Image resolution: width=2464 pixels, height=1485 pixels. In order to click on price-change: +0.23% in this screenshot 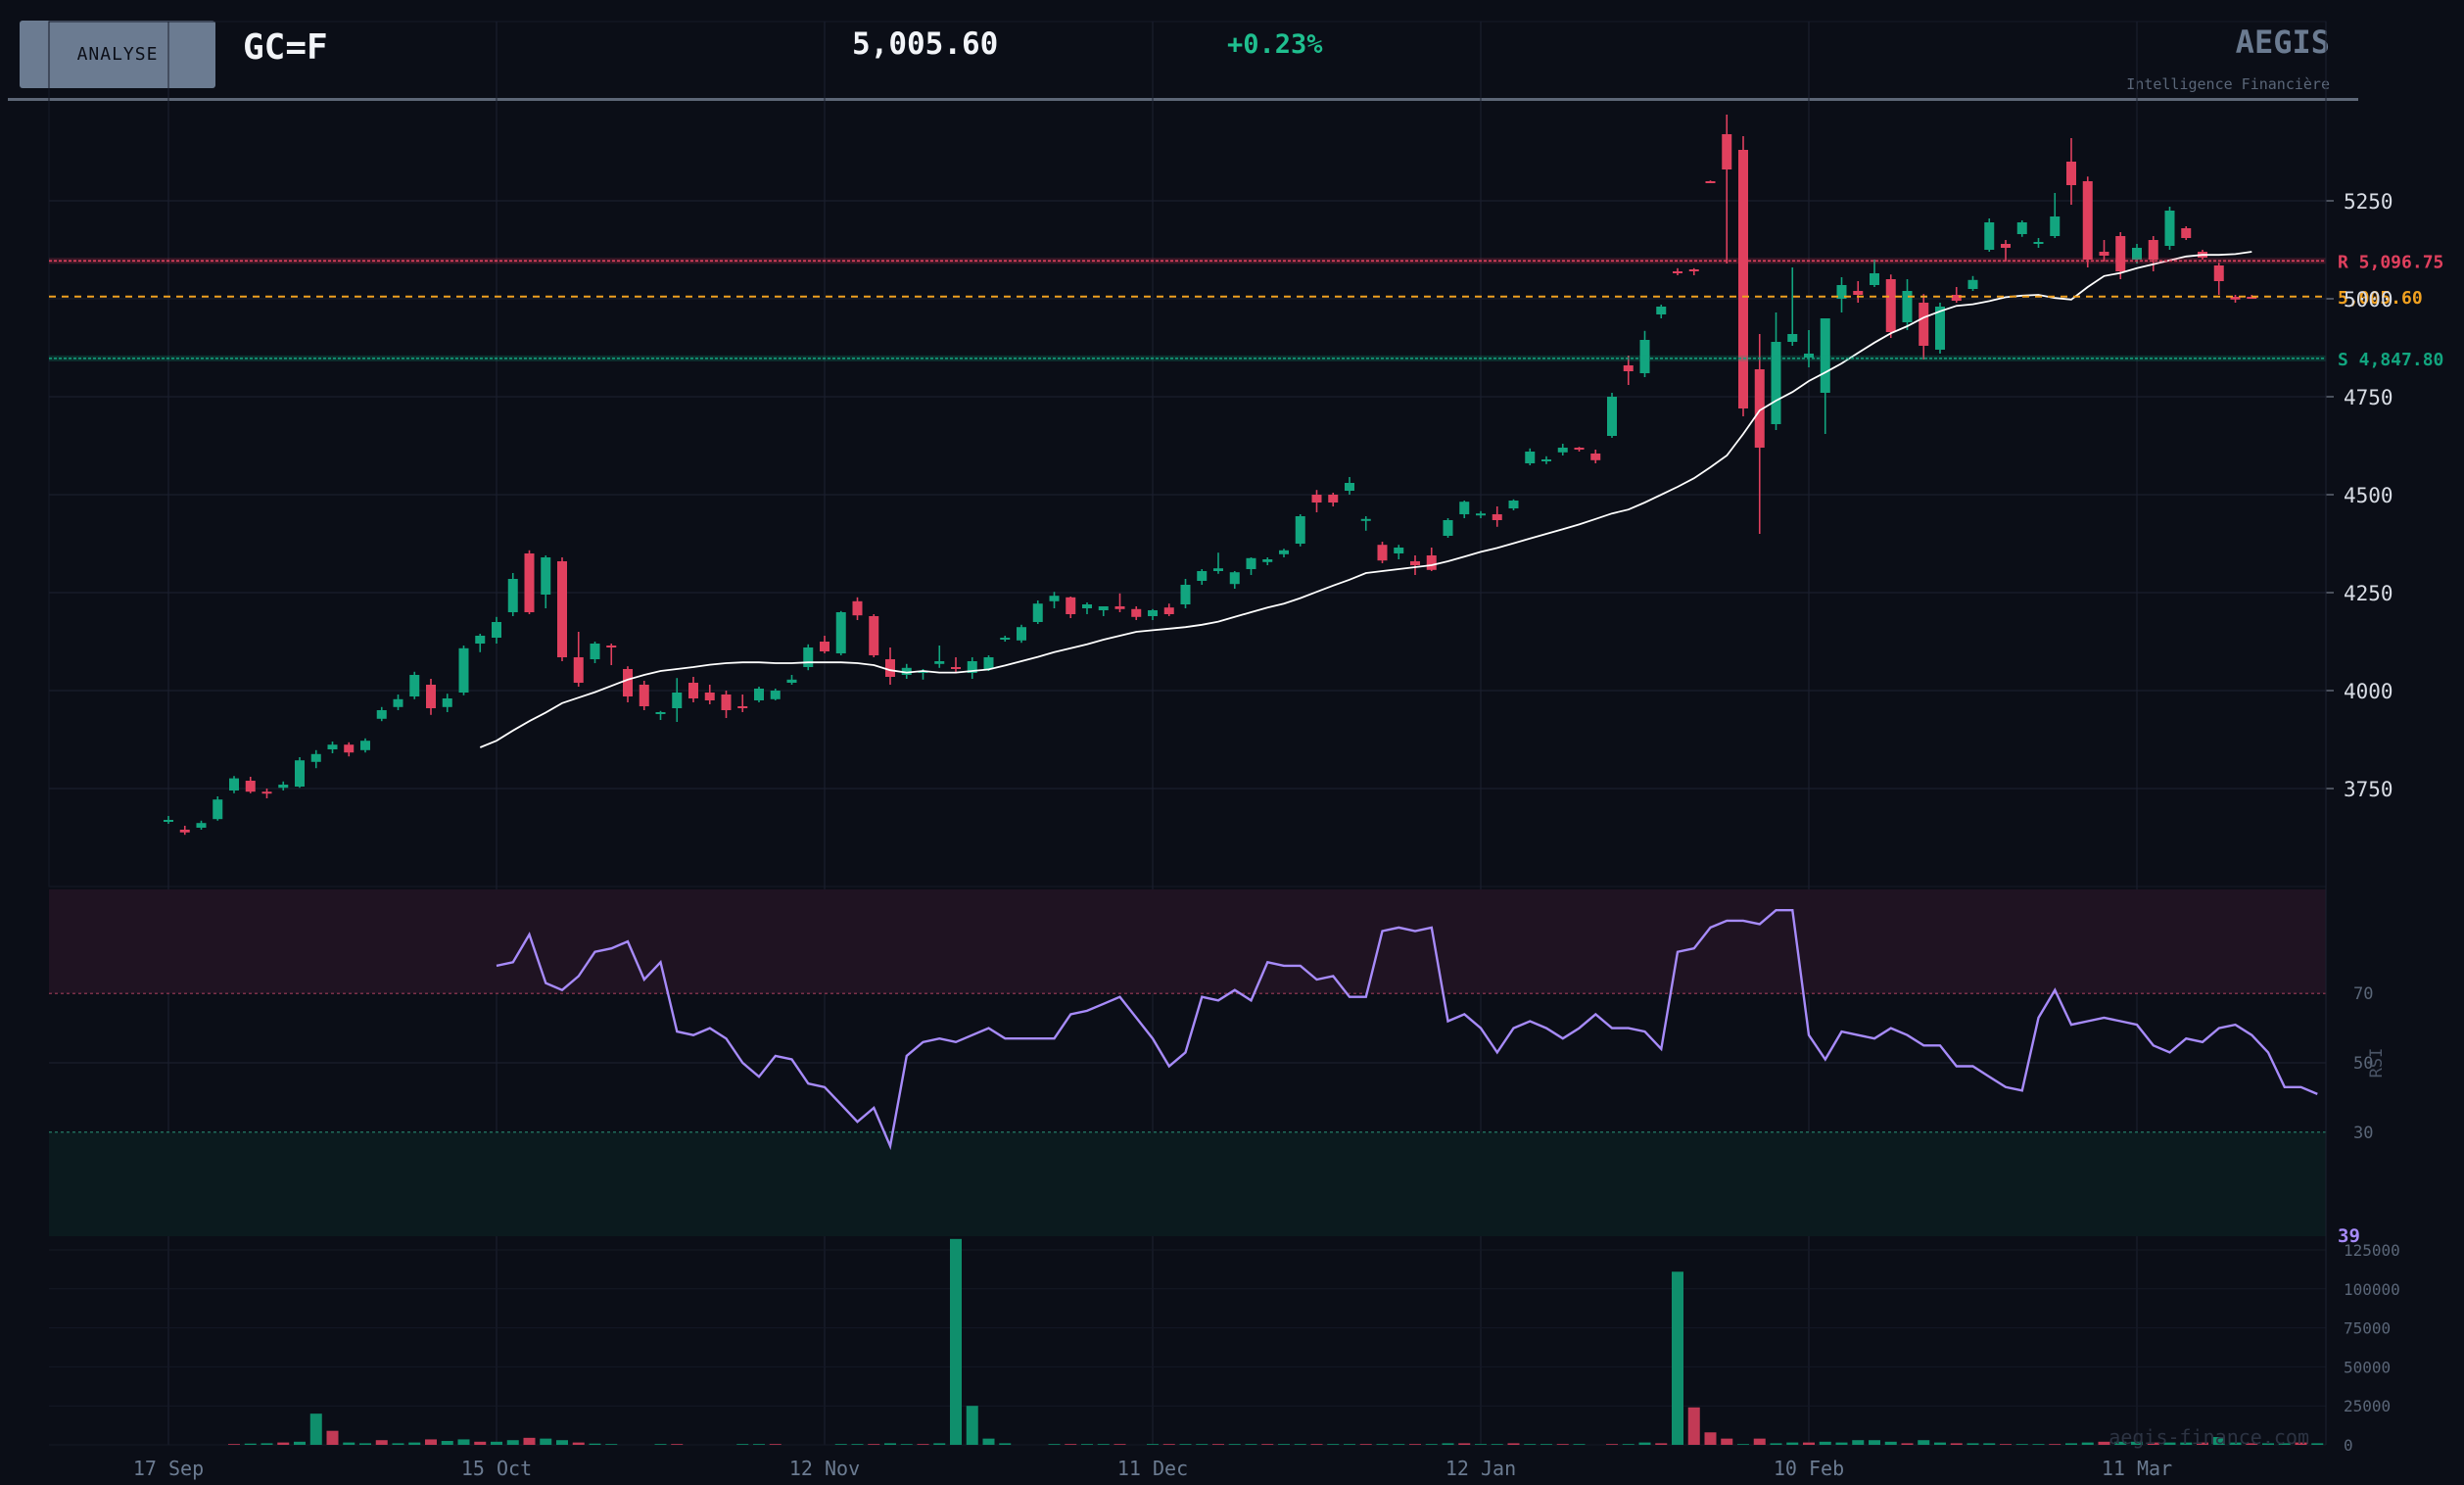, I will do `click(1275, 44)`.